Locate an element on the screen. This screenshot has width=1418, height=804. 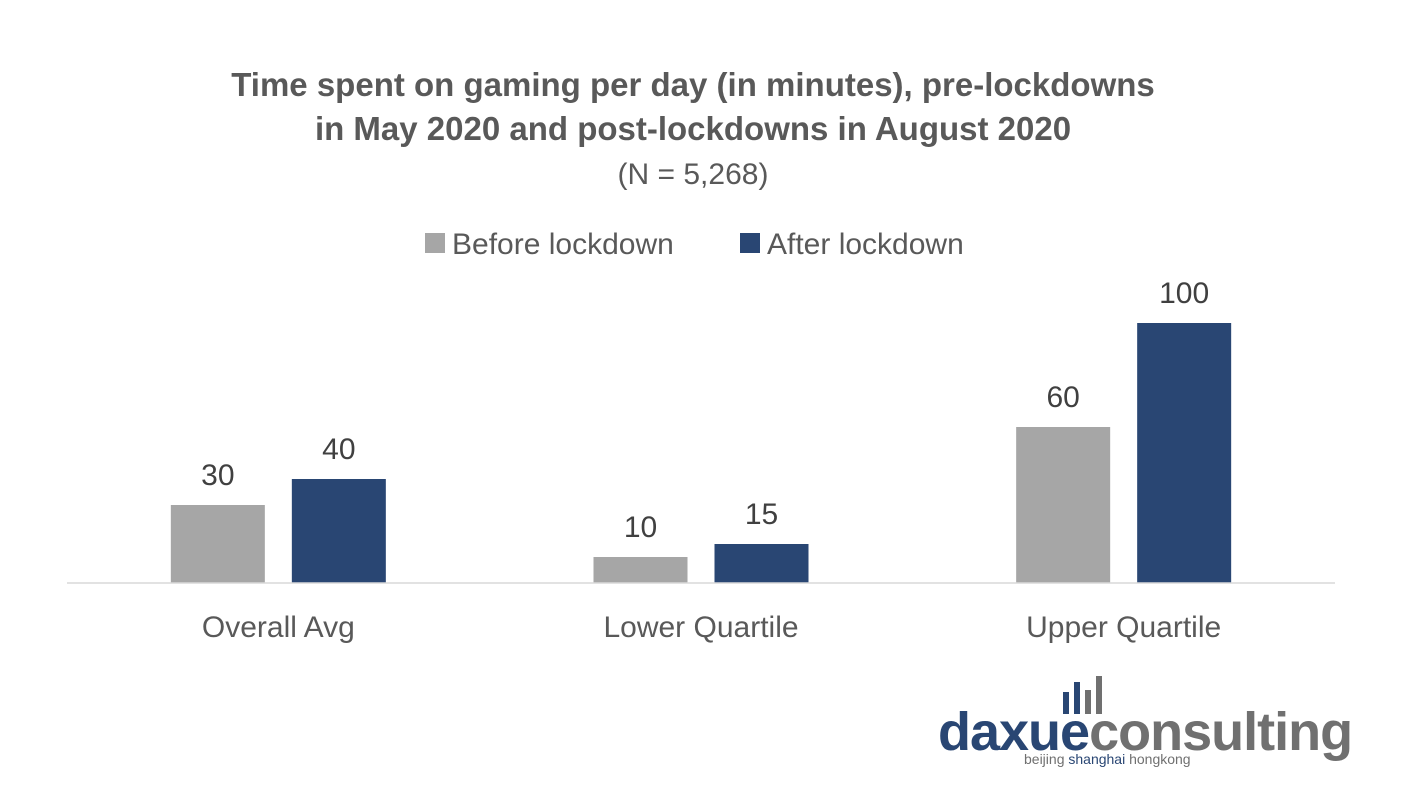
logo-tagline: beijing shanghai hongkong is located at coordinates (1107, 759).